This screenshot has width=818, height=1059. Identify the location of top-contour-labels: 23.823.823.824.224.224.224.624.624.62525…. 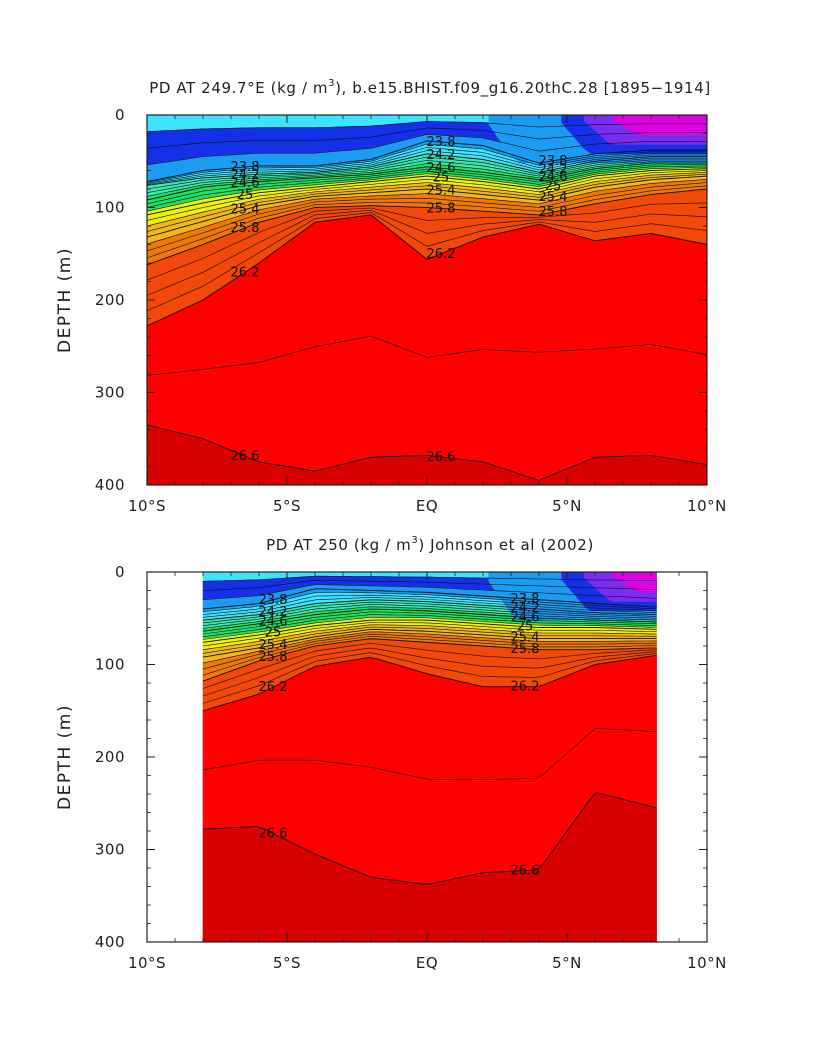
(399, 300).